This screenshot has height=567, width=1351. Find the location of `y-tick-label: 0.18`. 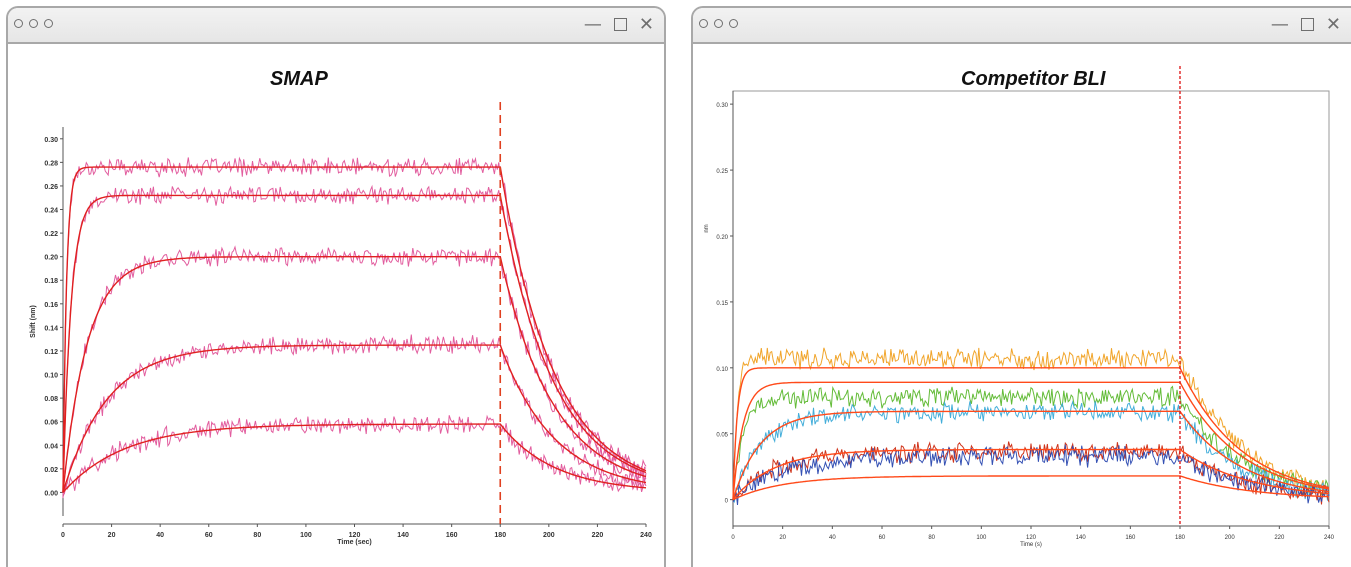

y-tick-label: 0.18 is located at coordinates (51, 281).